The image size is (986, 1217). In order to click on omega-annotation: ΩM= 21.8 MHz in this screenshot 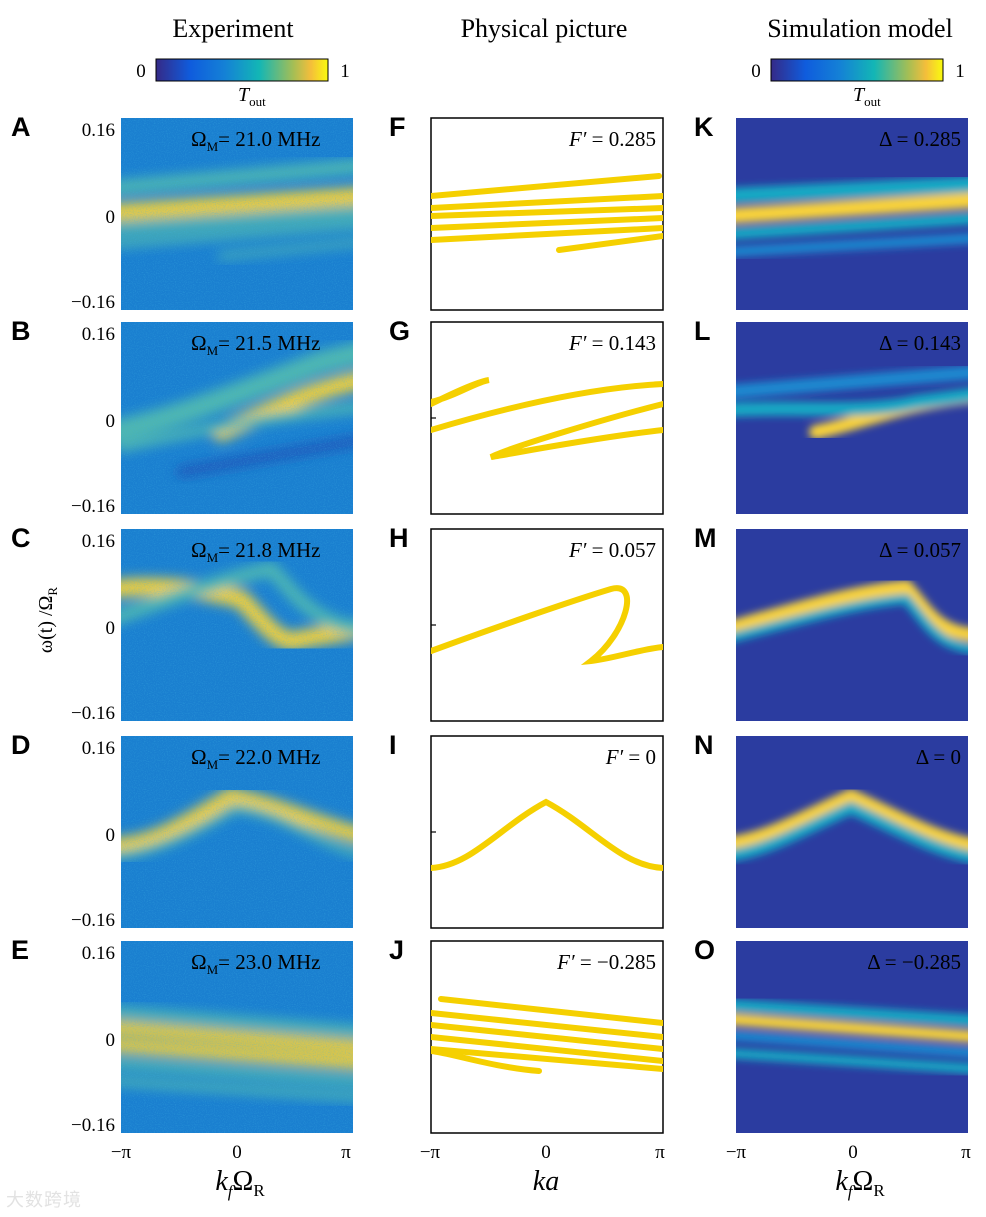, I will do `click(255, 551)`.